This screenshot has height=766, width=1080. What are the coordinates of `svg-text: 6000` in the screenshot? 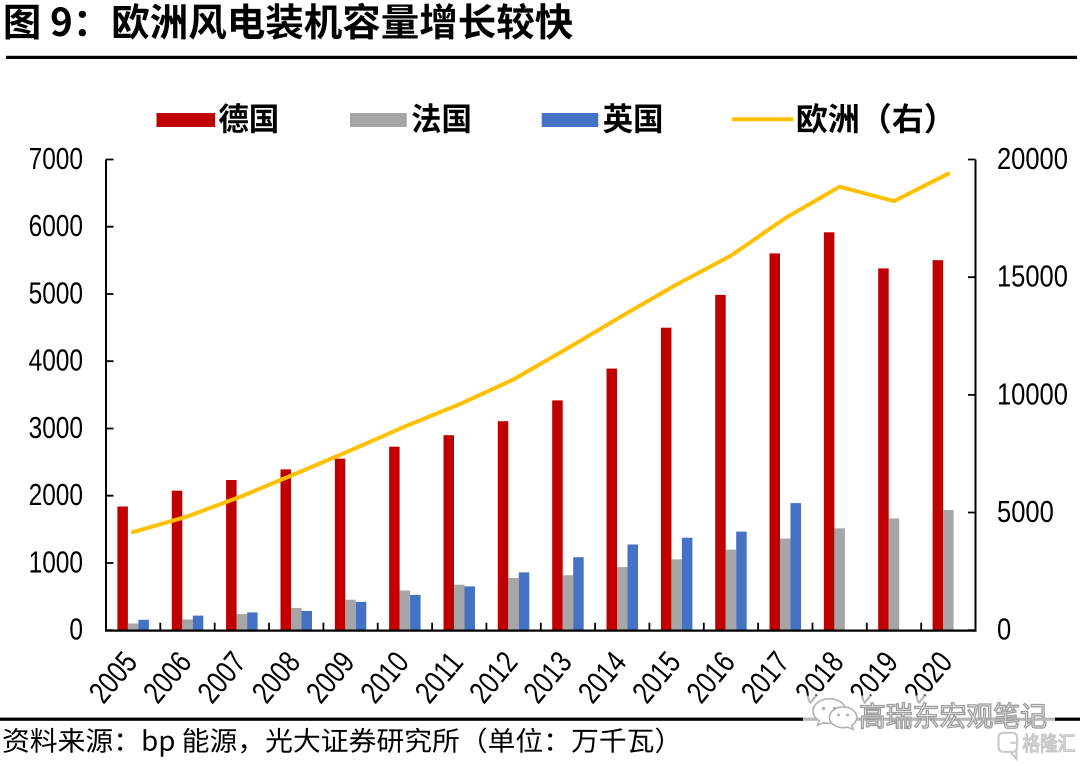 It's located at (56, 226).